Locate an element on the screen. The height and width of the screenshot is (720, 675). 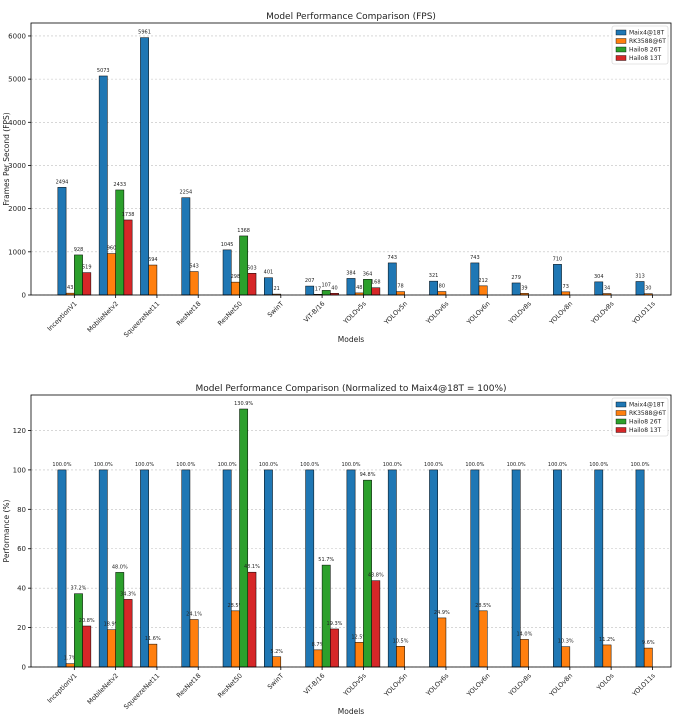
data-label: 2433 is located at coordinates (119, 185).